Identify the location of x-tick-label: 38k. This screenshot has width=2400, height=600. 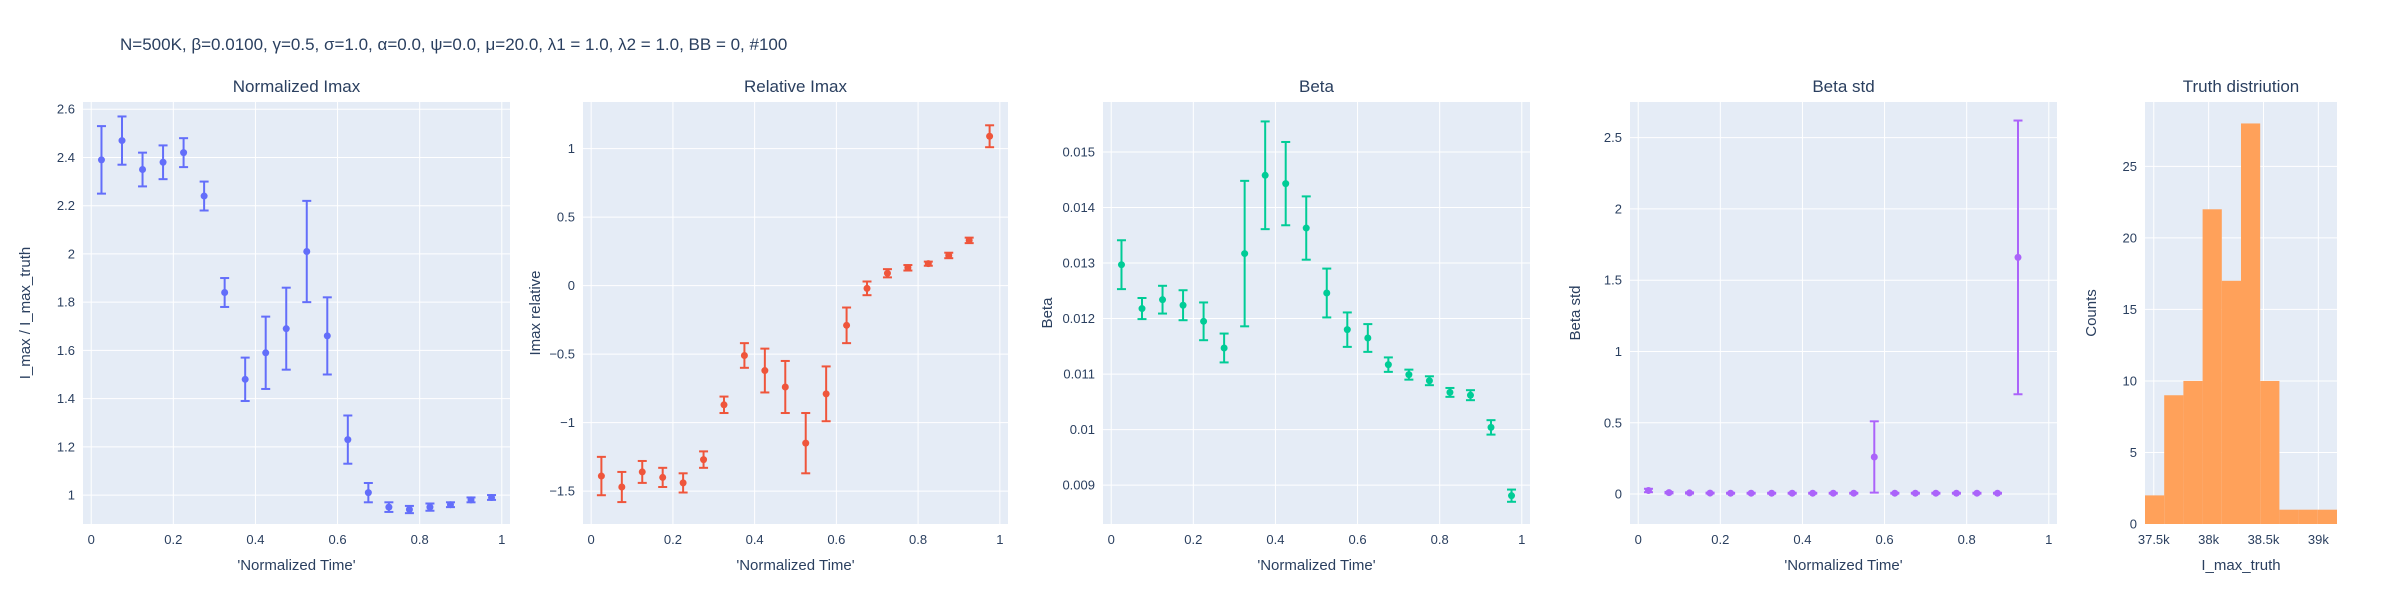
(2208, 539).